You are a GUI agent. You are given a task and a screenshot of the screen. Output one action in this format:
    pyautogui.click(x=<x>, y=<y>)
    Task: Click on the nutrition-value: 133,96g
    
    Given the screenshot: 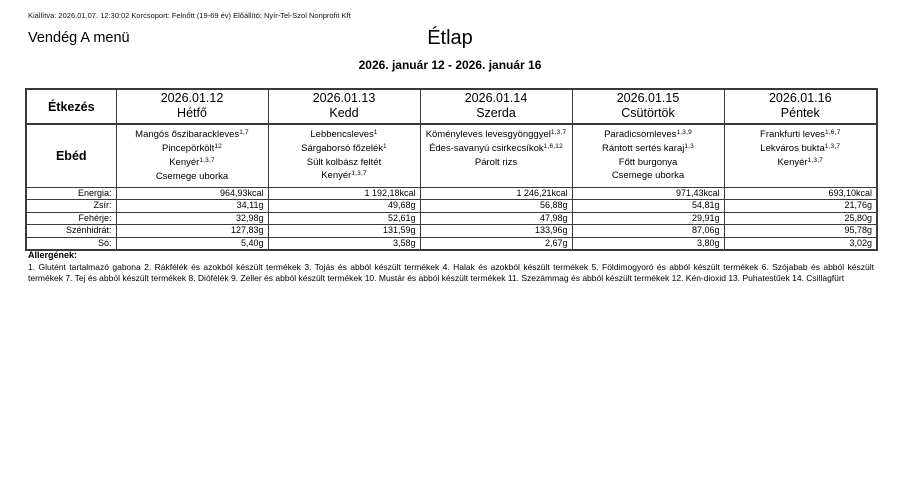 What is the action you would take?
    pyautogui.click(x=496, y=231)
    